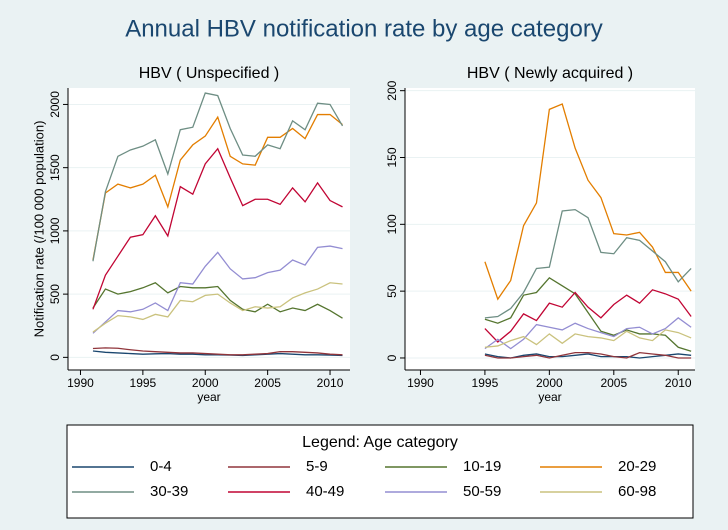 This screenshot has width=728, height=530. What do you see at coordinates (55, 230) in the screenshot?
I see `y-tick-label: 1000` at bounding box center [55, 230].